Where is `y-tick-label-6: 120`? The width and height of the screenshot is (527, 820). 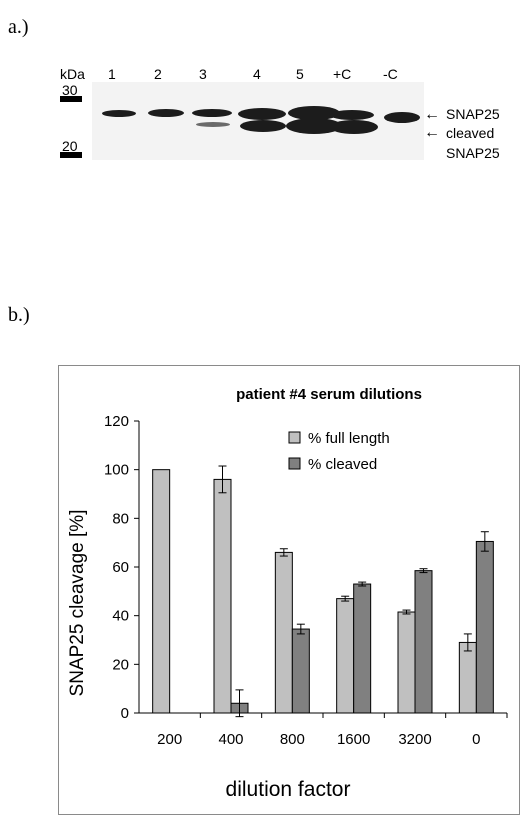
y-tick-label-6: 120 is located at coordinates (116, 421).